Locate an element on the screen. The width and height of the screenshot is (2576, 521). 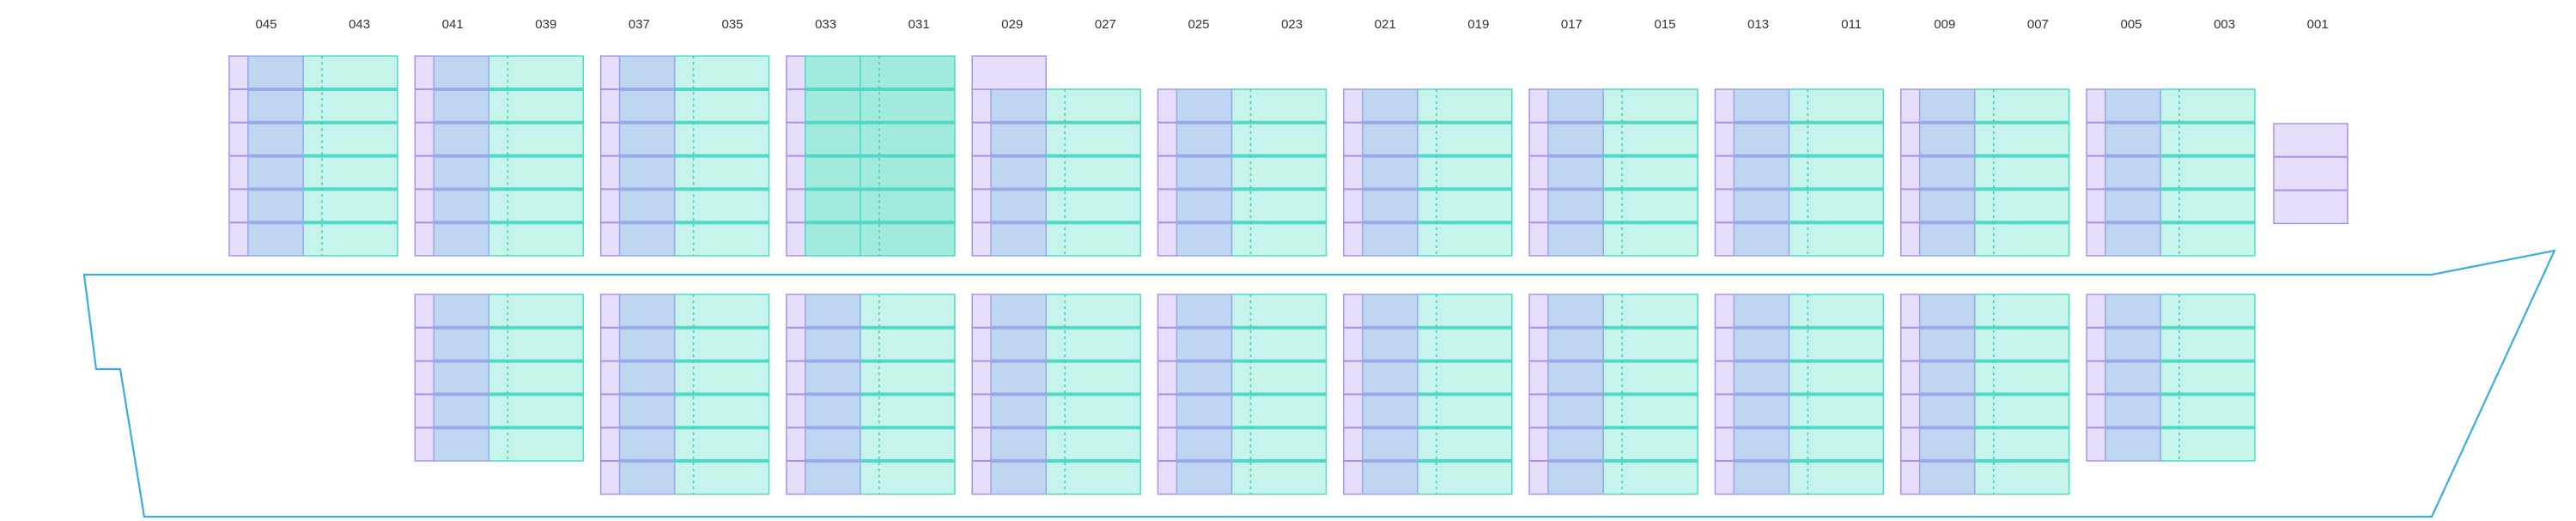
bay-label-045: 045 is located at coordinates (265, 24).